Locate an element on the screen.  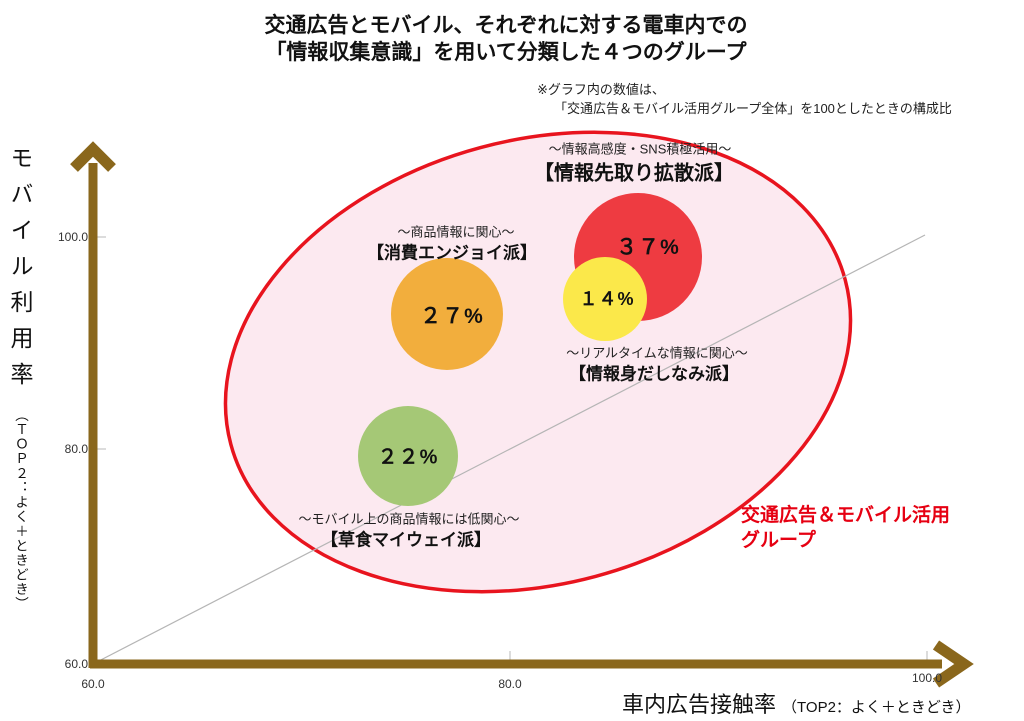
bubble-value-soushoku-myway: ２２% is located at coordinates (408, 457).